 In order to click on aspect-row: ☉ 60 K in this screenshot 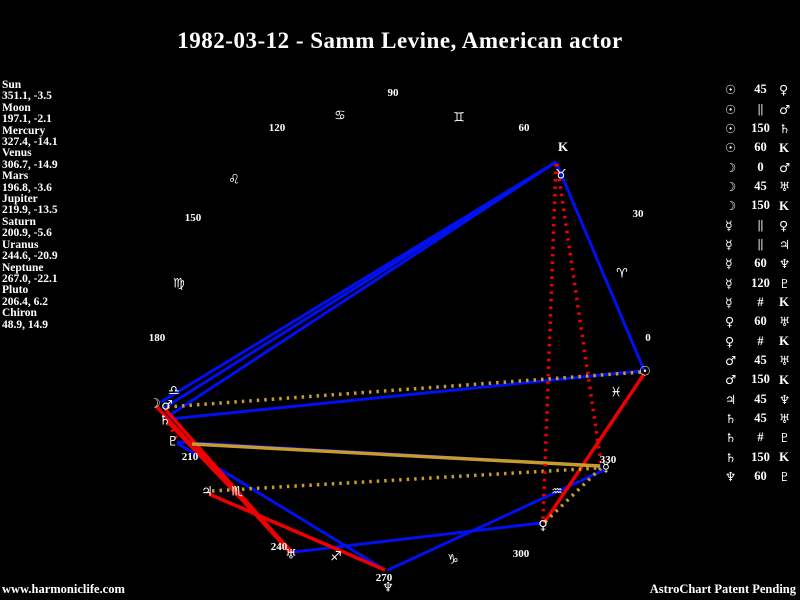, I will do `click(761, 147)`.